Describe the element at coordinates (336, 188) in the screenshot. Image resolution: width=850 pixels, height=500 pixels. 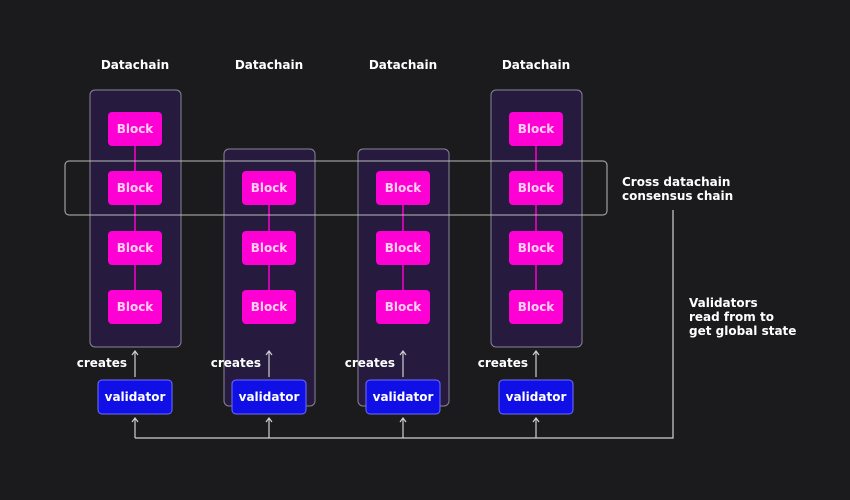
I see `cross-datachain-consensus-box` at that location.